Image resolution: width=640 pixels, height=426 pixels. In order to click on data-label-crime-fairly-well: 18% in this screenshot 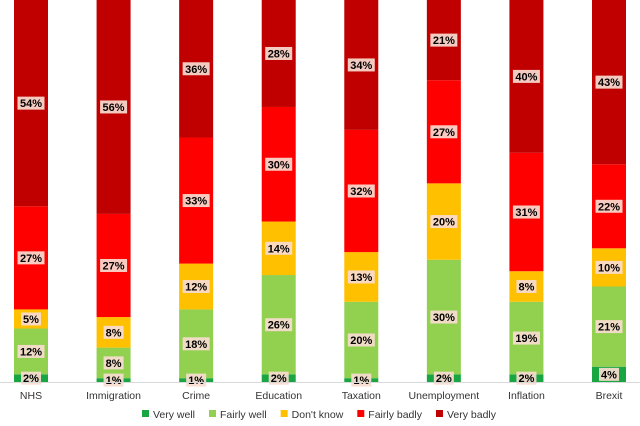, I will do `click(196, 345)`.